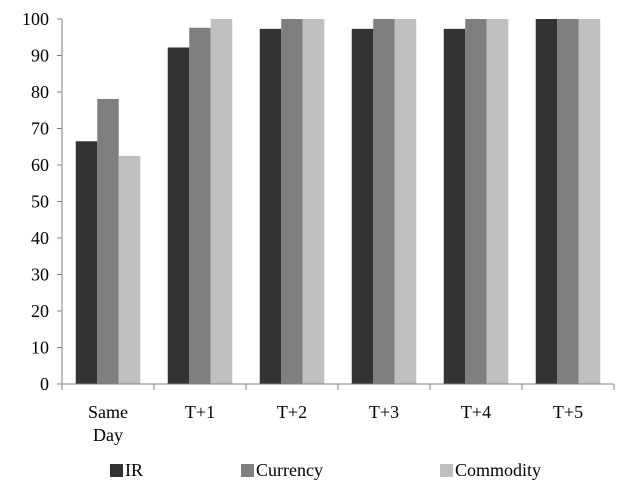  I want to click on y-tick-label: 0, so click(44, 384).